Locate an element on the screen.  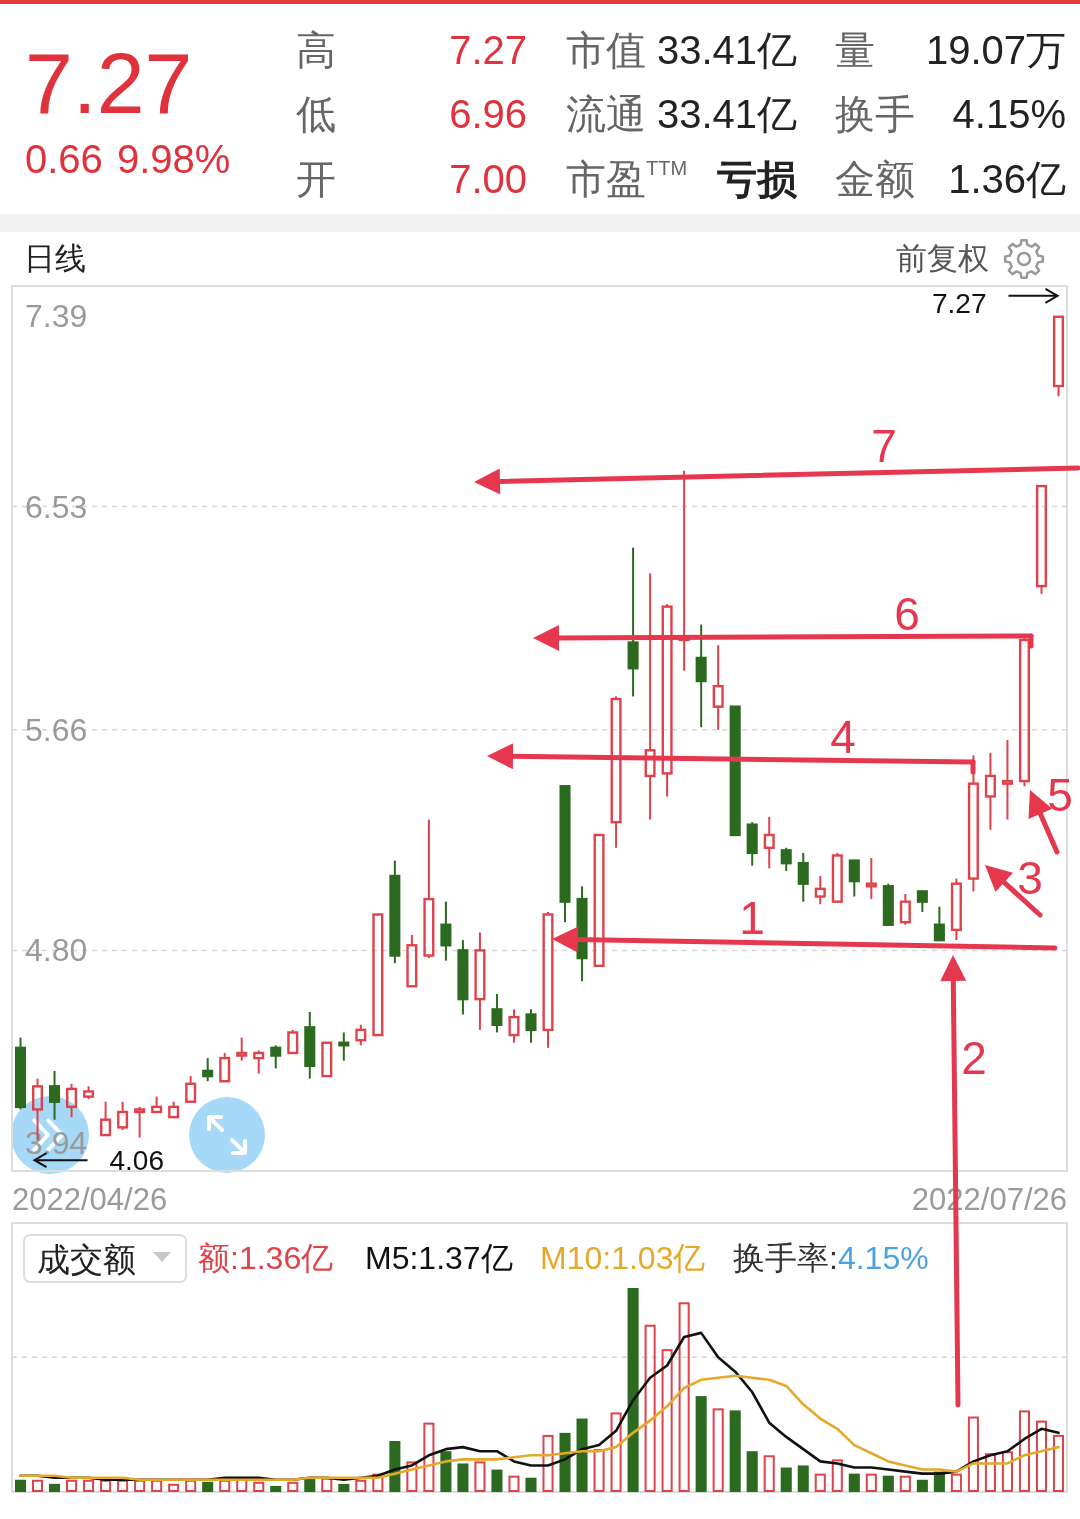
annotation: 5 is located at coordinates (1060, 795).